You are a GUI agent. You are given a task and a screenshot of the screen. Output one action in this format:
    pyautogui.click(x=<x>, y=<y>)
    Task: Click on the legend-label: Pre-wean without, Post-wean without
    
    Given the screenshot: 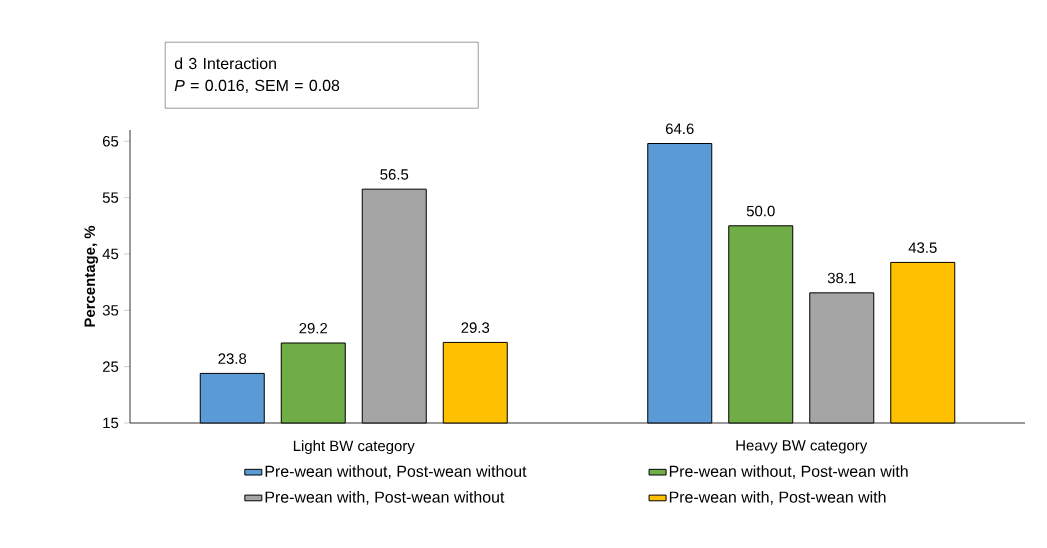 What is the action you would take?
    pyautogui.click(x=396, y=472)
    